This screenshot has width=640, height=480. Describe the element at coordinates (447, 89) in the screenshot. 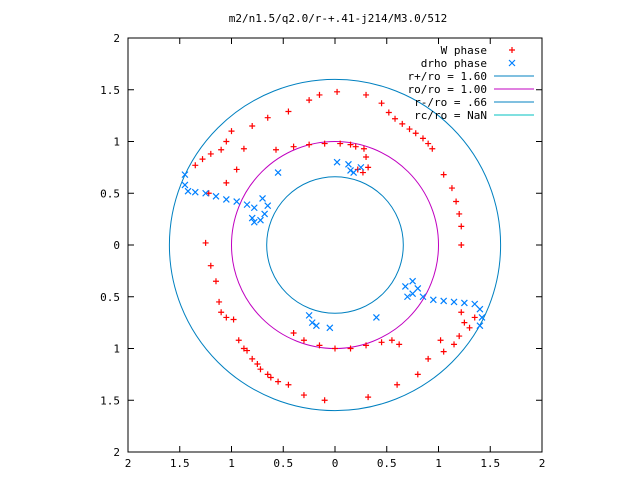

I see `legend-label: ro/ro = 1.00` at that location.